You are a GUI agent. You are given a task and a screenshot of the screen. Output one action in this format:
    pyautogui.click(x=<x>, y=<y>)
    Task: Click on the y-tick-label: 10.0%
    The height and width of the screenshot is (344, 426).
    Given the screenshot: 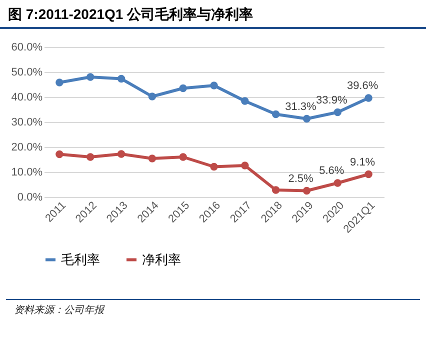 What is the action you would take?
    pyautogui.click(x=27, y=172)
    